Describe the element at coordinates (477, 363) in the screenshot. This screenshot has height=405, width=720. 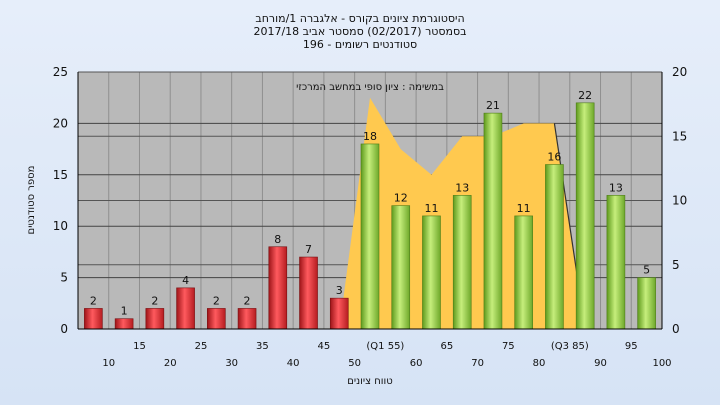
I see `x-tick-label: 70` at that location.